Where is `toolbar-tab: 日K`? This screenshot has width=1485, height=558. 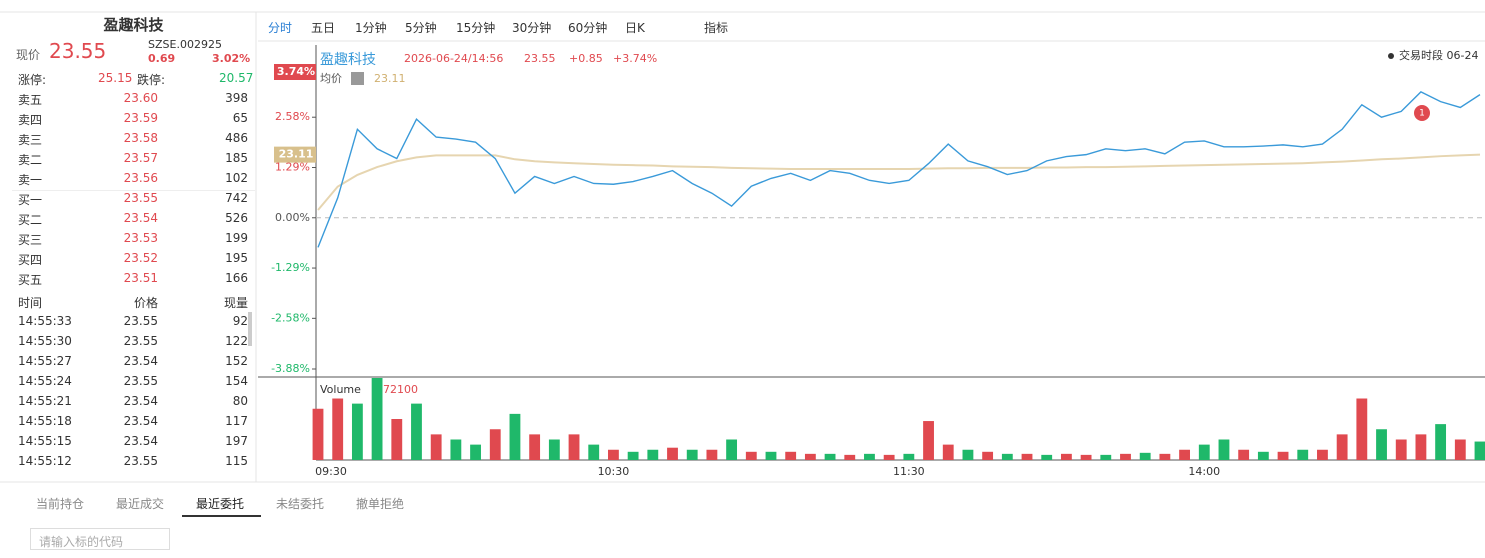 toolbar-tab: 日K is located at coordinates (635, 28).